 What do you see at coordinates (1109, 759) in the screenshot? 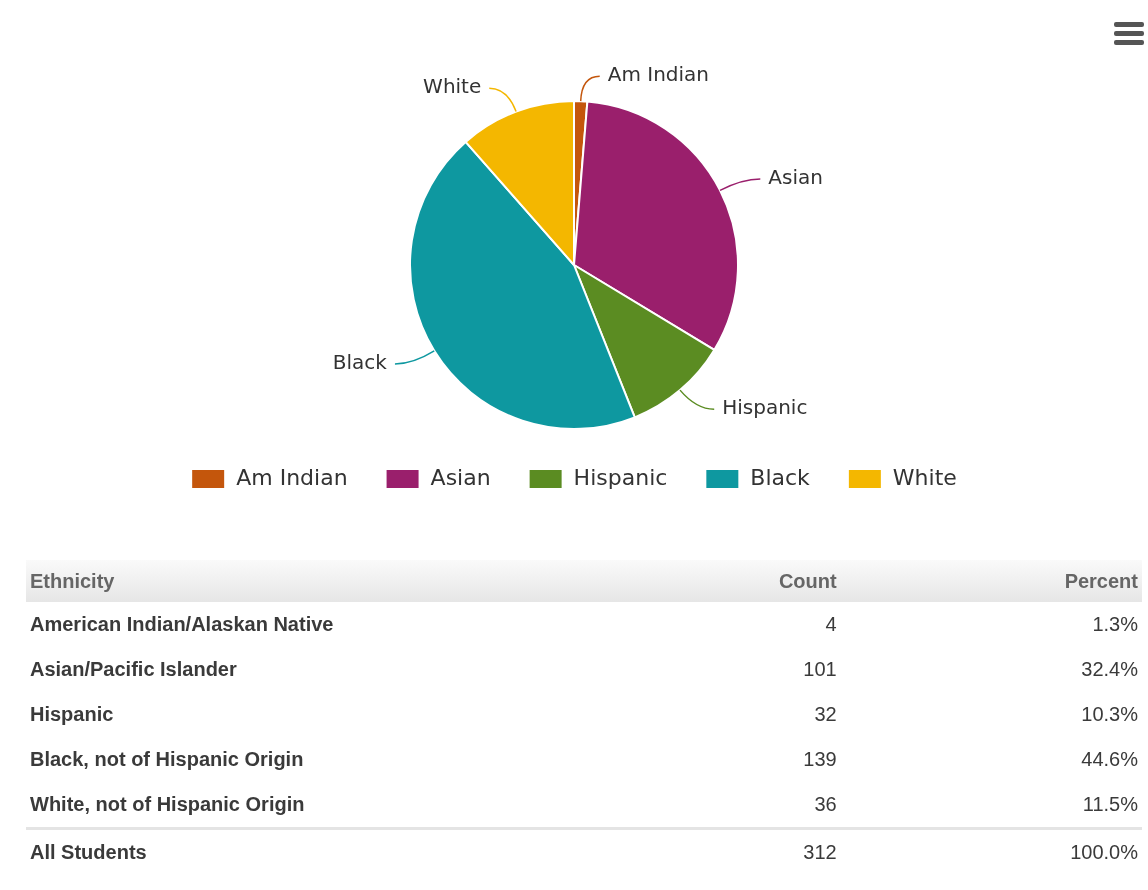
I see `text: 44.6%` at bounding box center [1109, 759].